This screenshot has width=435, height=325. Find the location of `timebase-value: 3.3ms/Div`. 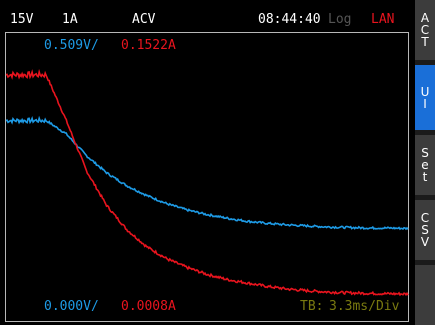

timebase-value: 3.3ms/Div is located at coordinates (364, 306).